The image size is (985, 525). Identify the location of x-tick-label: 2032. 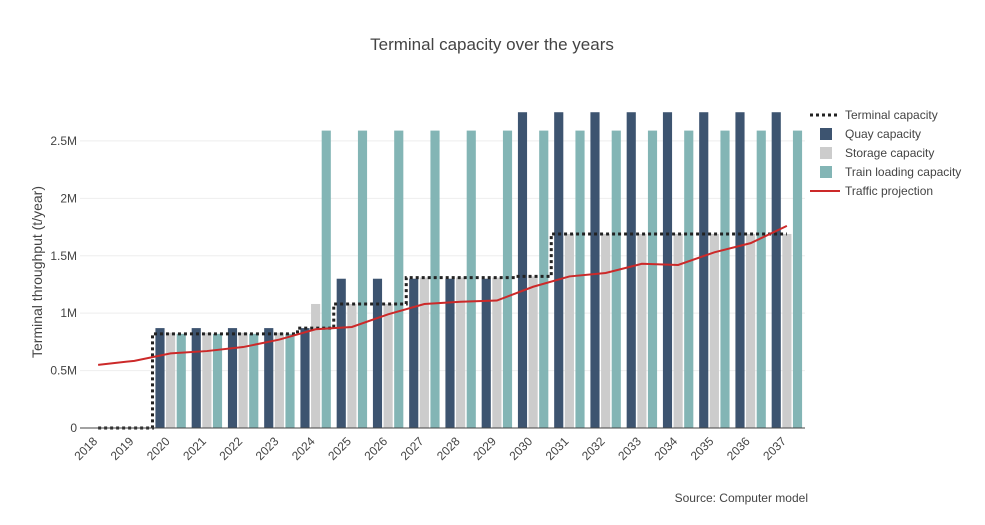
(593, 448).